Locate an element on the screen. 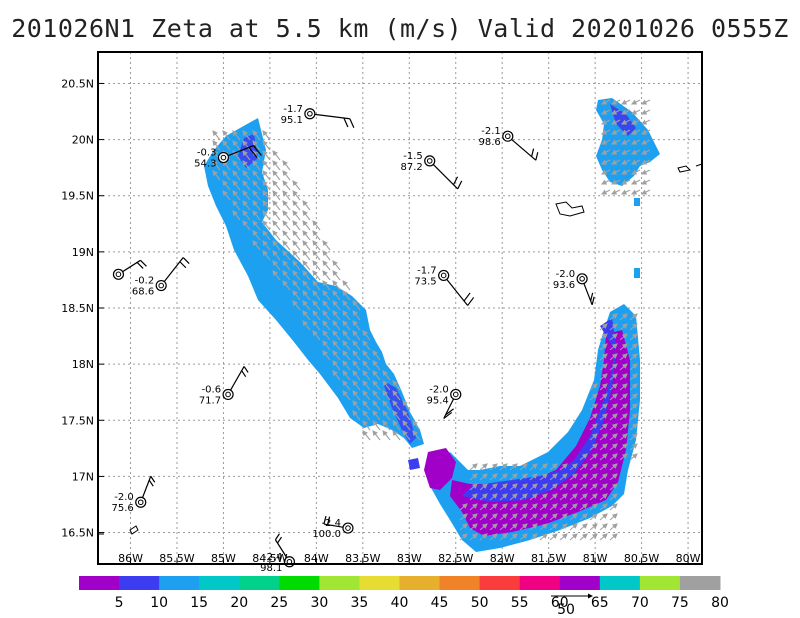 Image resolution: width=800 pixels, height=618 pixels. station-marker-inner is located at coordinates (310, 113).